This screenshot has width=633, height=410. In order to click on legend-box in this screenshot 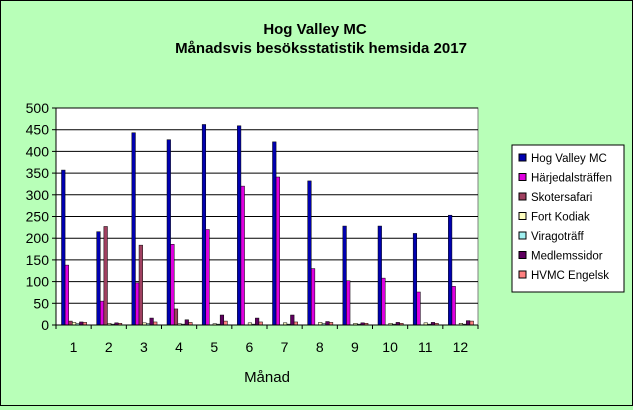, I will do `click(568, 218)`.